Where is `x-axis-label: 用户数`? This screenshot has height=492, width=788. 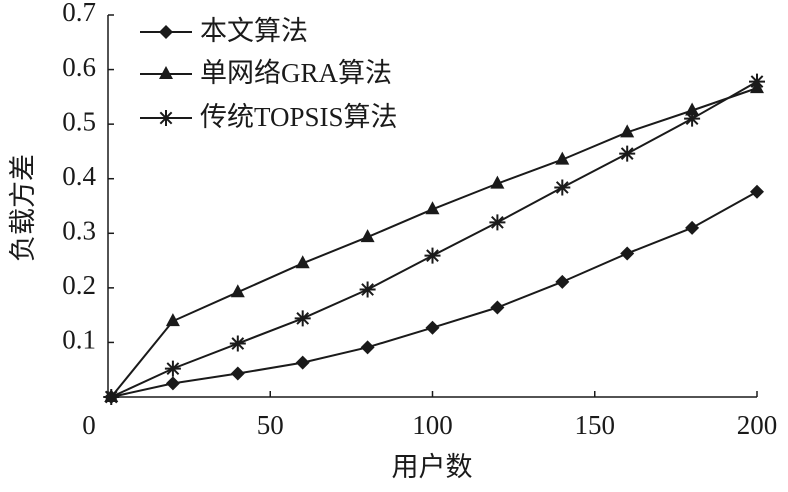
x-axis-label: 用户数 is located at coordinates (432, 467).